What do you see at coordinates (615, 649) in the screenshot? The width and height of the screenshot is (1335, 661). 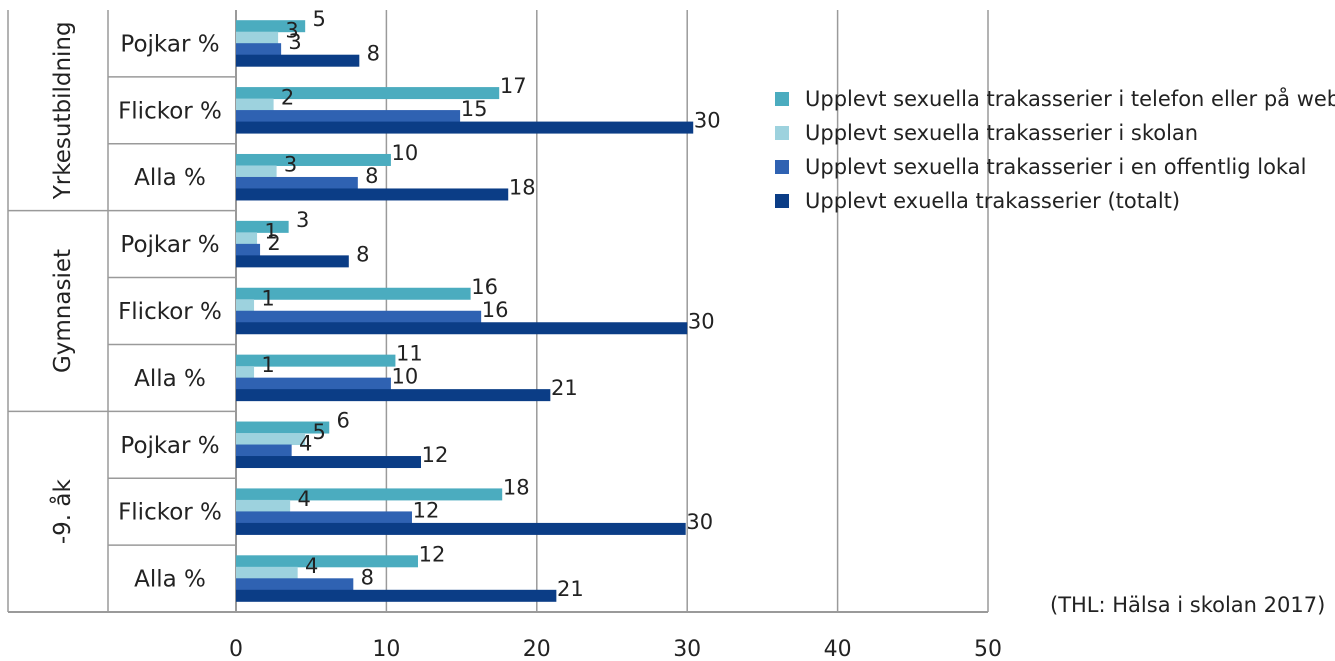 I see `x-tick-labels: 0 10 20 30 40 50` at bounding box center [615, 649].